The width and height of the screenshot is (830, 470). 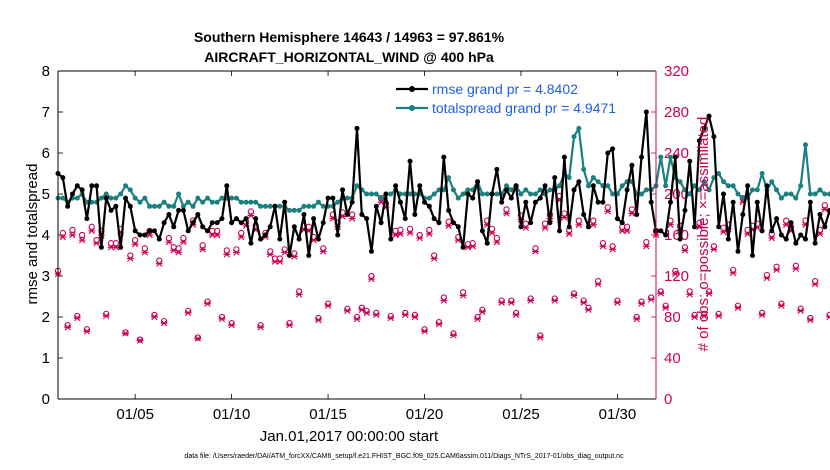 What do you see at coordinates (46, 194) in the screenshot?
I see `y-tick-label: 5` at bounding box center [46, 194].